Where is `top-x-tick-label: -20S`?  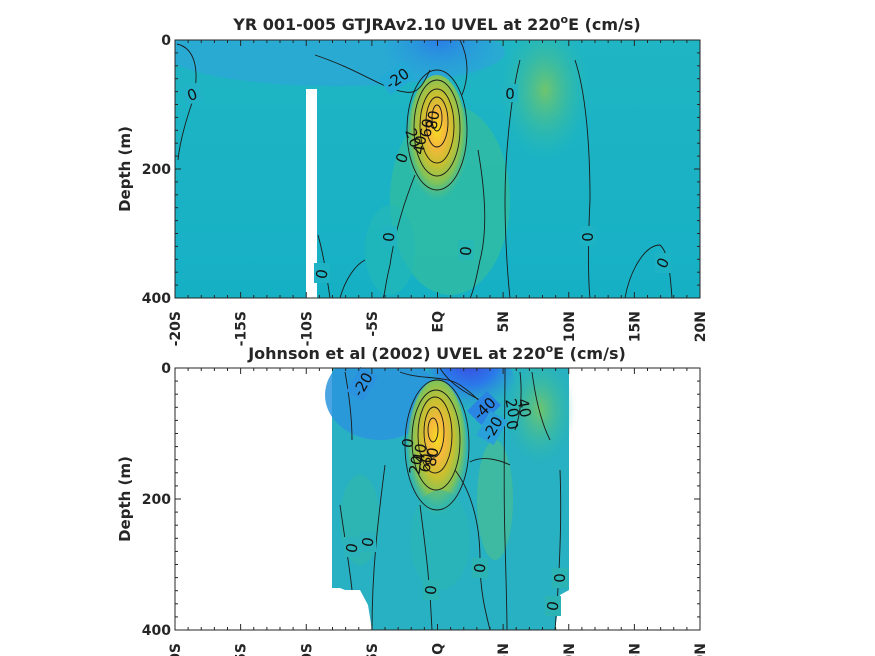
top-x-tick-label: -20S is located at coordinates (176, 328).